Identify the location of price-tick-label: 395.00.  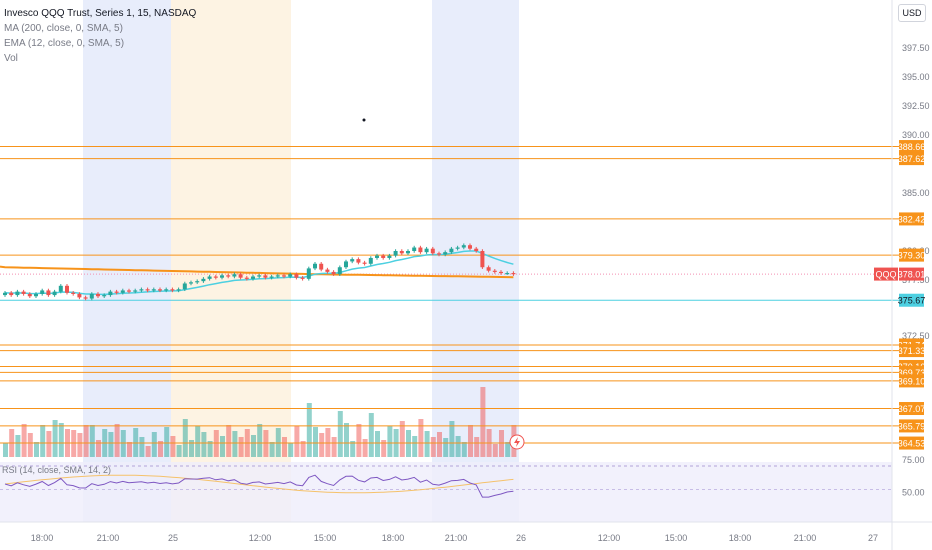
(916, 77).